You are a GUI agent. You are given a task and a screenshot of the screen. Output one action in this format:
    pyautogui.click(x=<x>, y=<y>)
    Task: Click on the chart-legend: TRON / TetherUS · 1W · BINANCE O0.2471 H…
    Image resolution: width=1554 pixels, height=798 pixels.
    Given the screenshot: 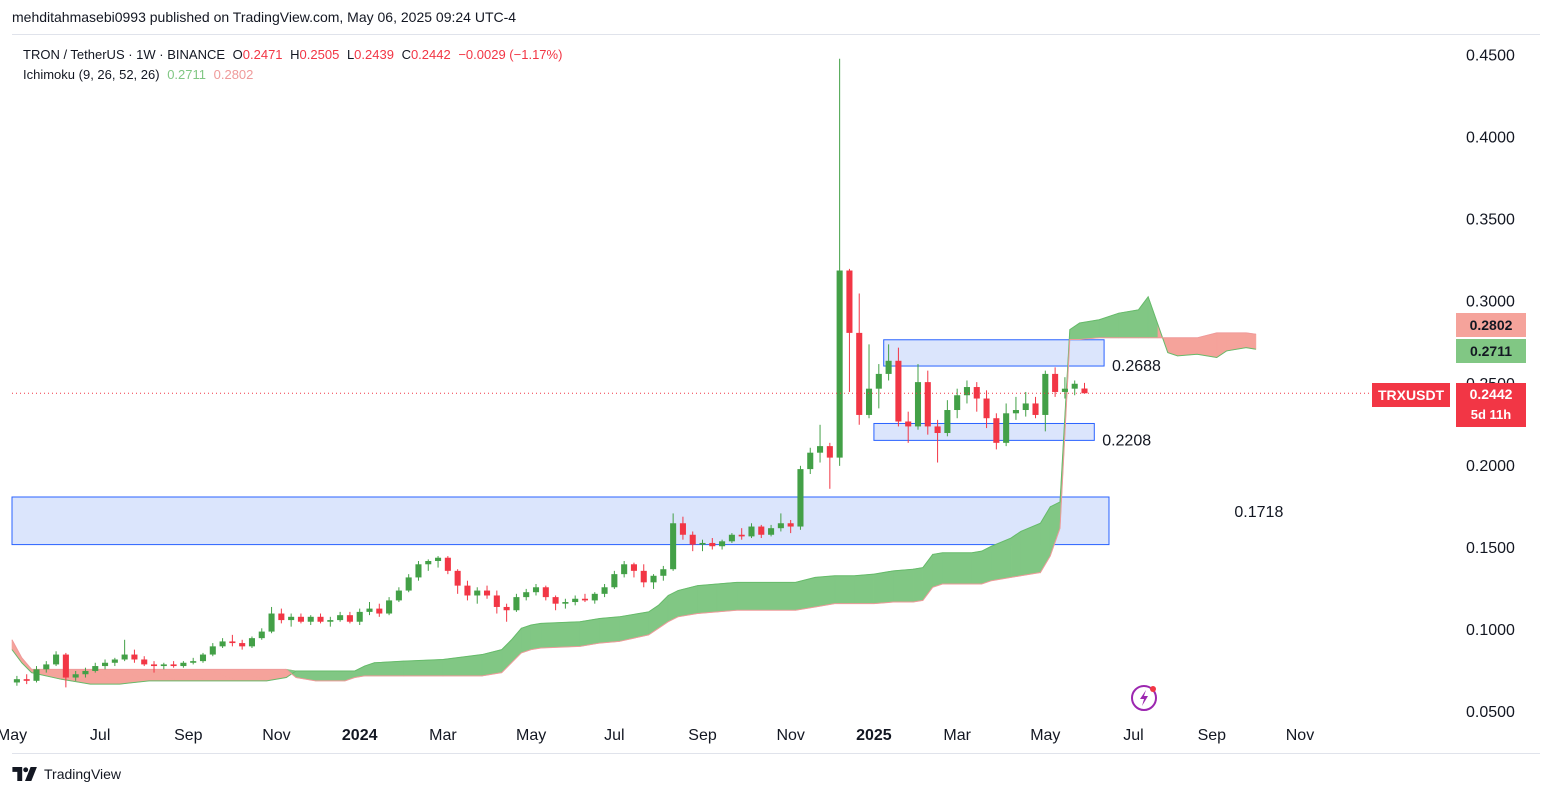 What is the action you would take?
    pyautogui.click(x=294, y=65)
    